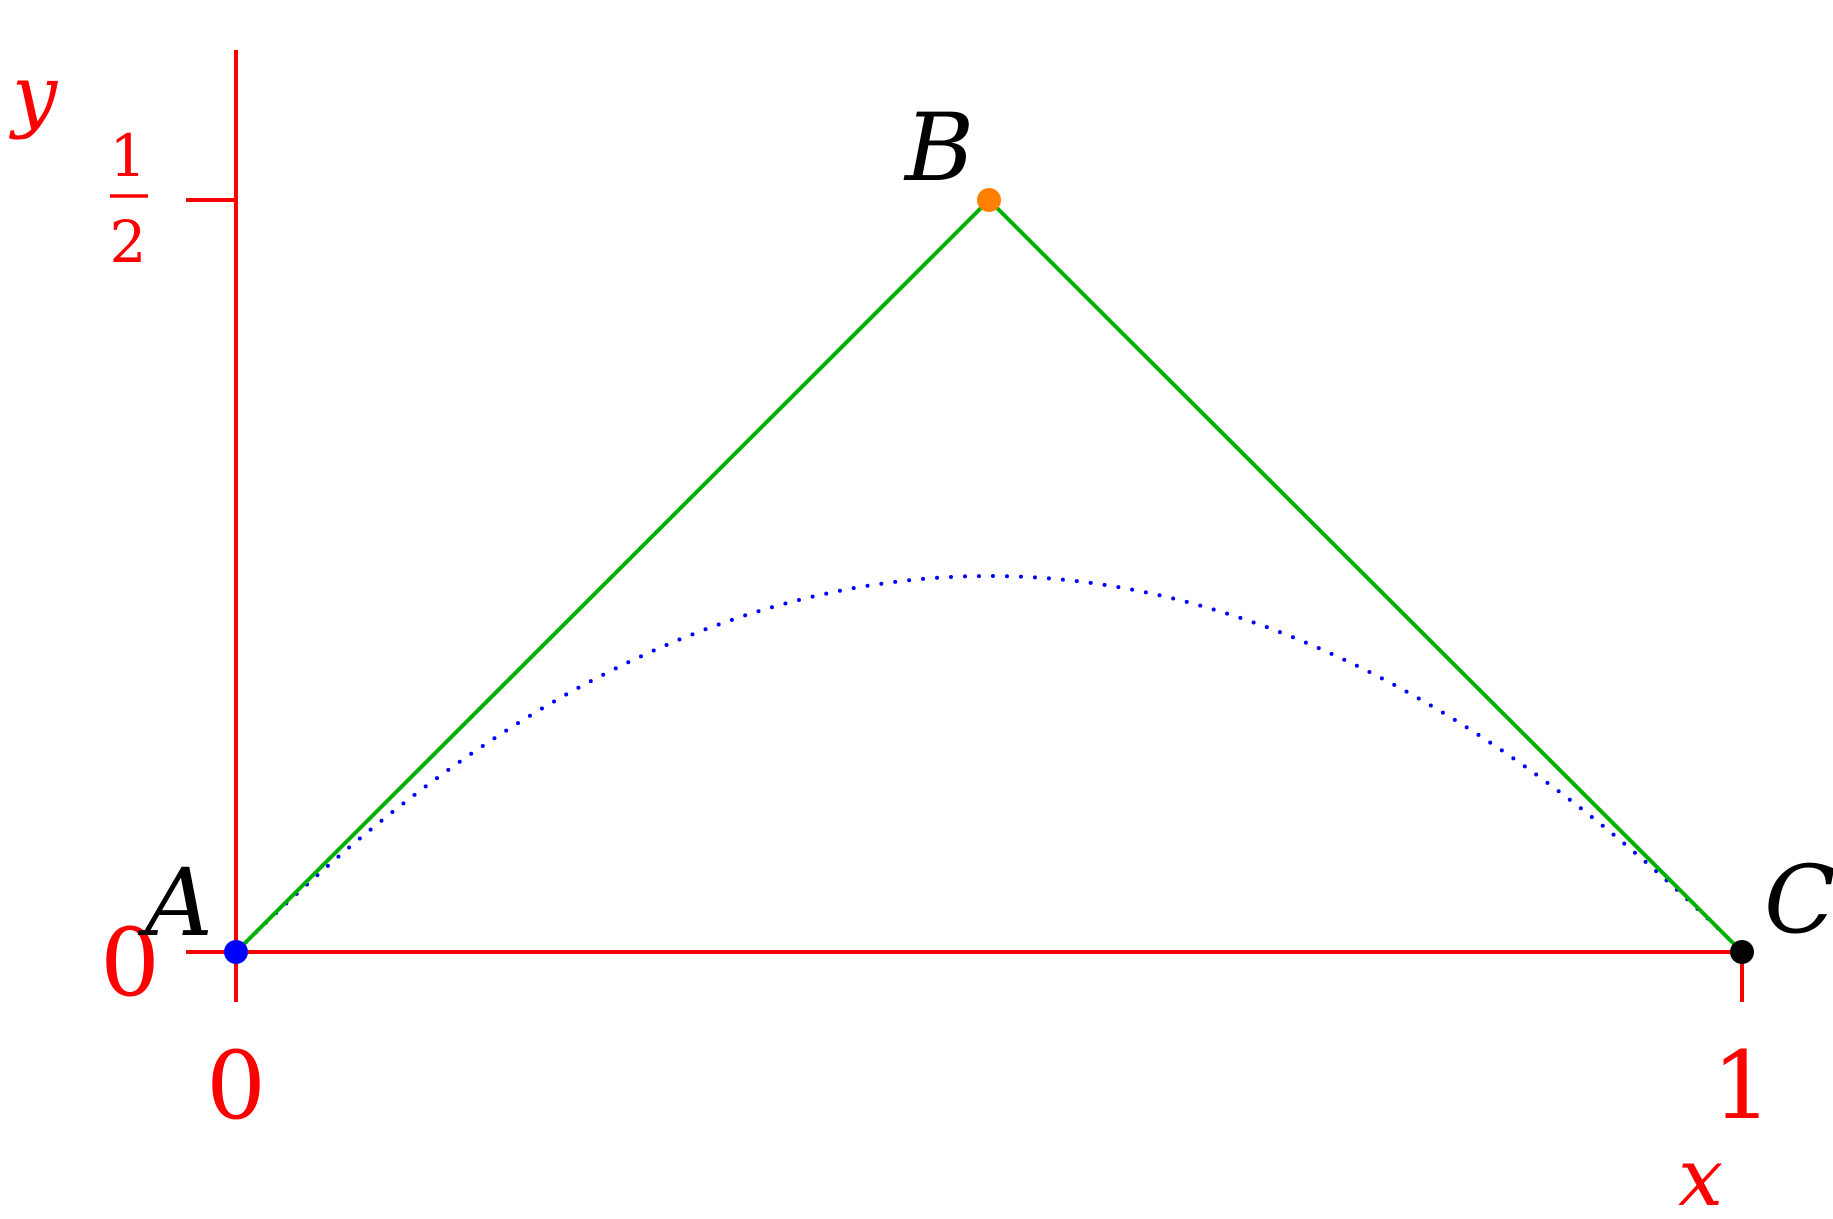 This screenshot has width=1833, height=1219. What do you see at coordinates (989, 200) in the screenshot?
I see `point-b` at bounding box center [989, 200].